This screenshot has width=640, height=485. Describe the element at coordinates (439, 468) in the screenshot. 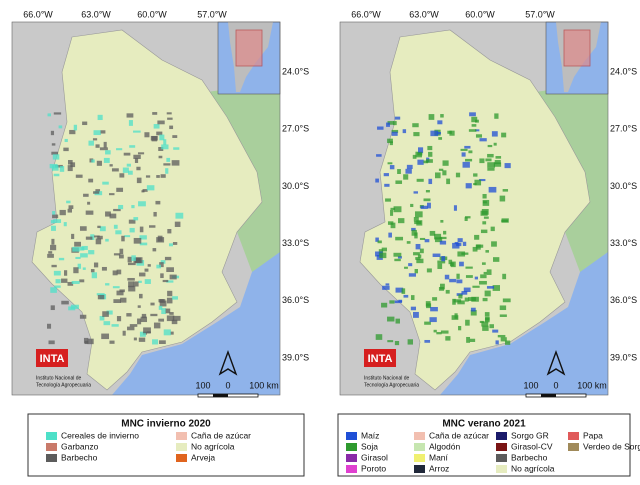

I see `legend-label: Arroz` at that location.